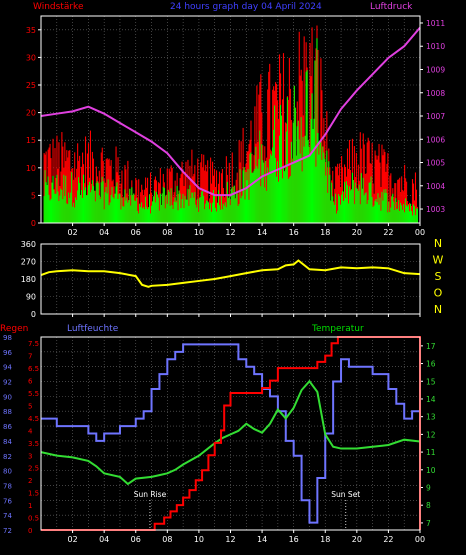 The height and width of the screenshot is (555, 466). I want to click on rain-y-tick-label: 3, so click(30, 456).